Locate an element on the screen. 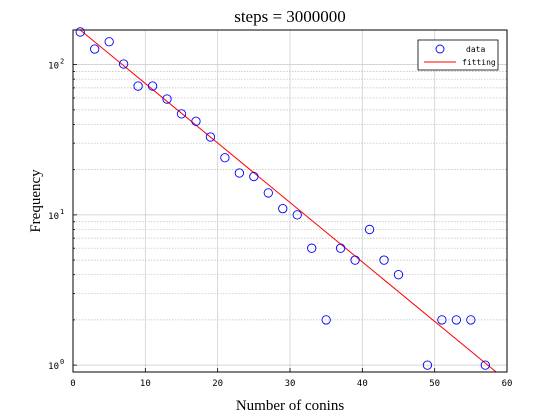 The height and width of the screenshot is (420, 560). x-tick-label: 60 is located at coordinates (507, 384).